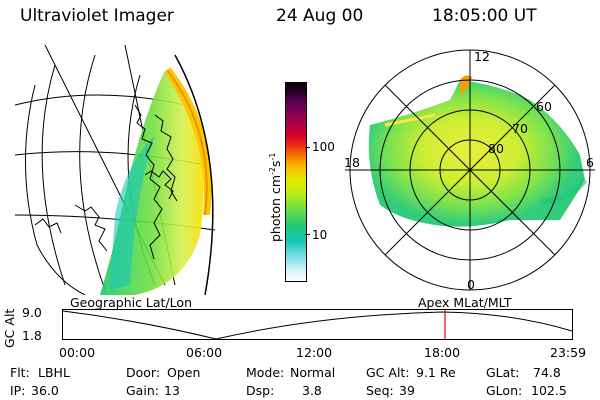  I want to click on altitude-xtick-0000: 00:00, so click(77, 352).